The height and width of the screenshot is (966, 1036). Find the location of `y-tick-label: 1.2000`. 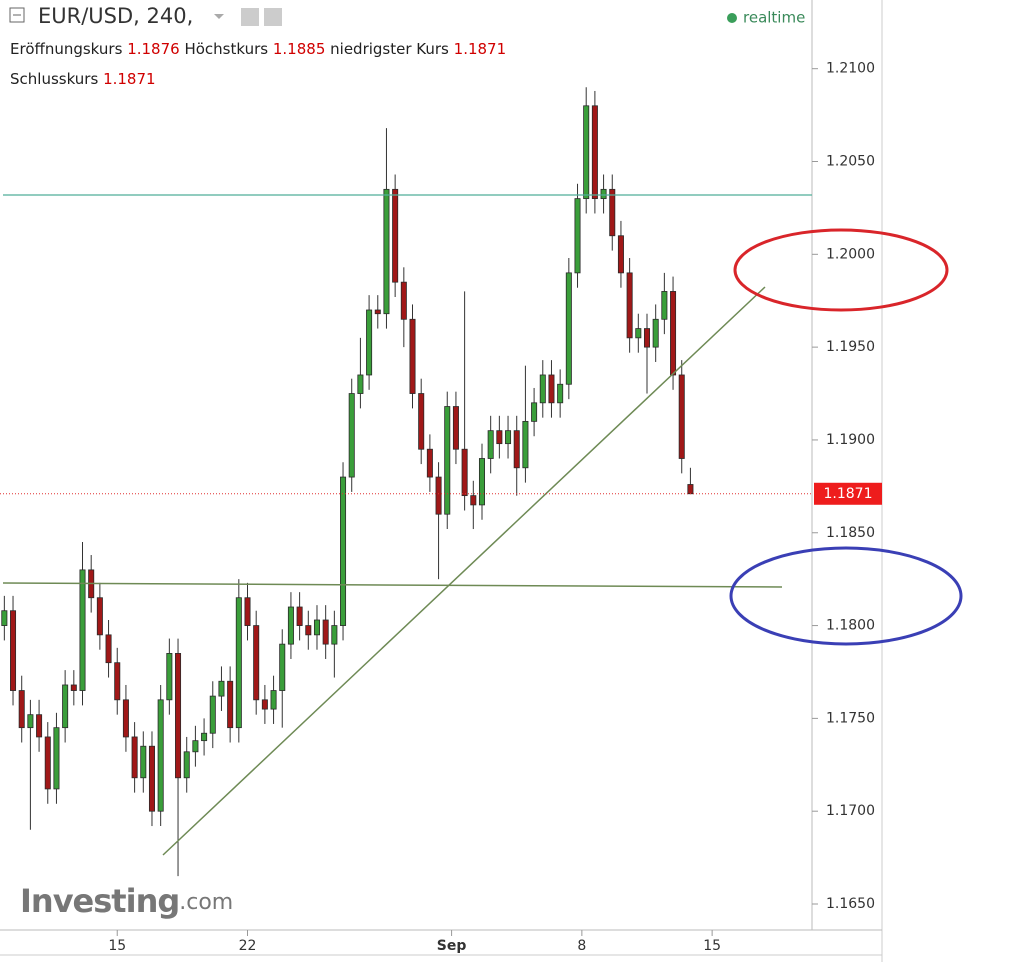

y-tick-label: 1.2000 is located at coordinates (850, 254).